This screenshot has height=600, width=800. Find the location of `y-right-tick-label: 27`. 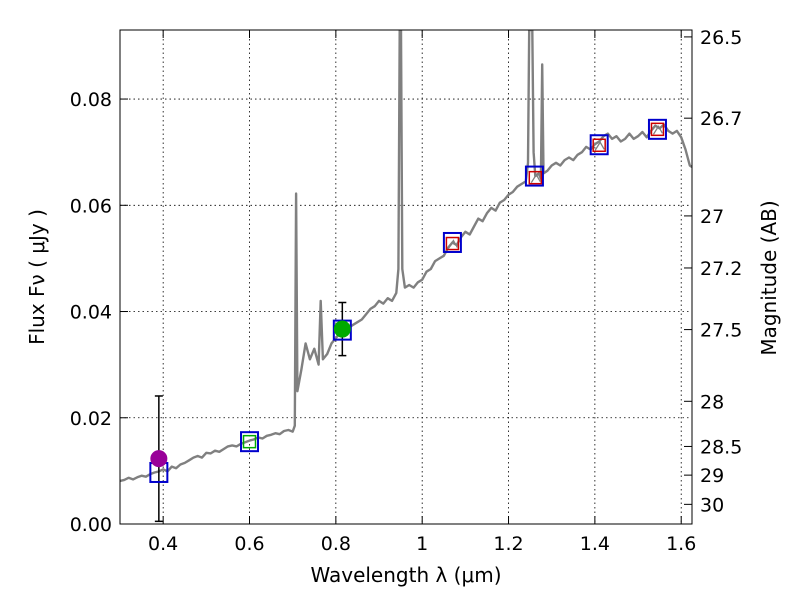

y-right-tick-label: 27 is located at coordinates (712, 217).